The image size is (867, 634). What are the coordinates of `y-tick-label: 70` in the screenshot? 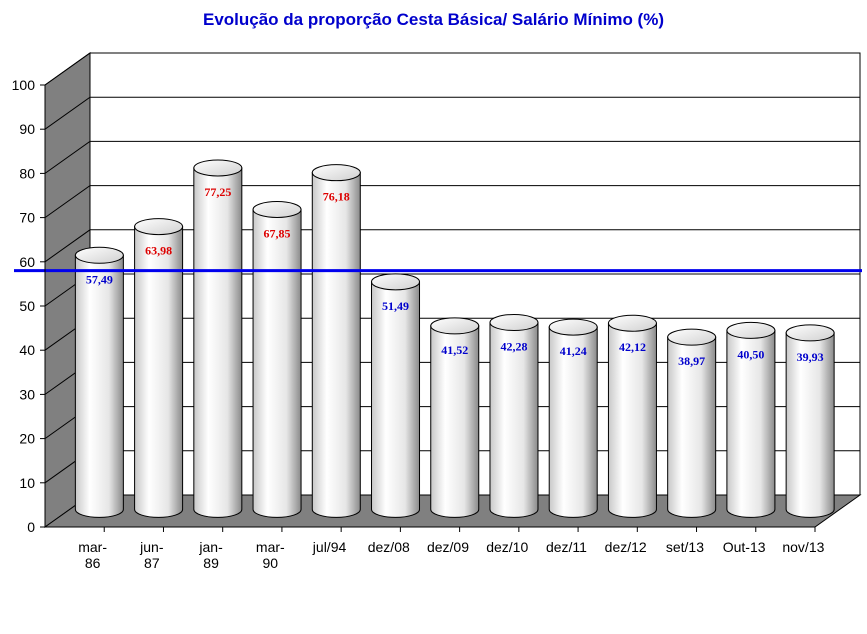 It's located at (27, 218).